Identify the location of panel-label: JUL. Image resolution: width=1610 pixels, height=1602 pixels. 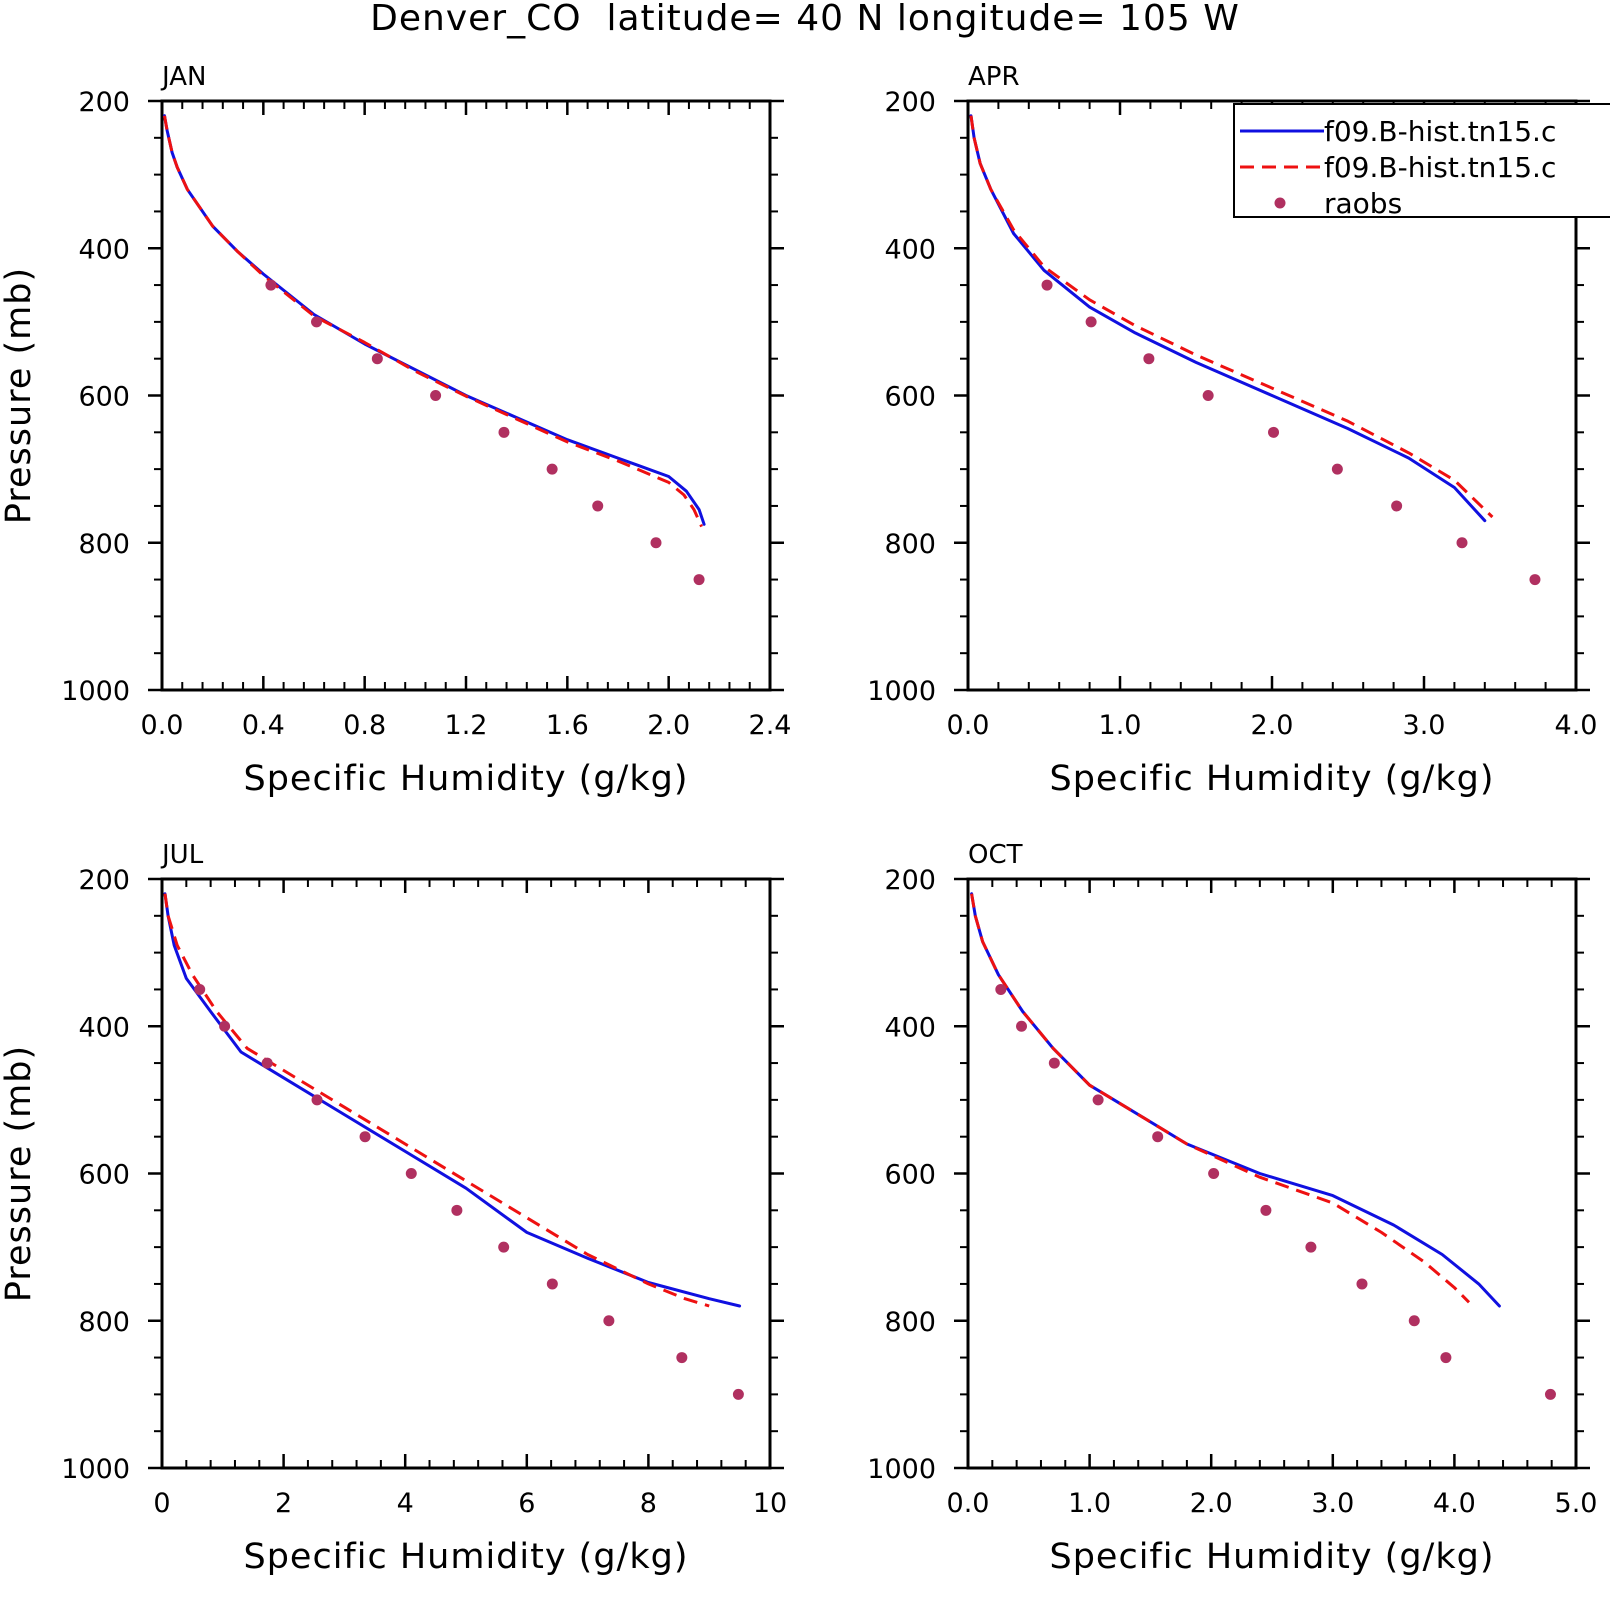
(182, 855).